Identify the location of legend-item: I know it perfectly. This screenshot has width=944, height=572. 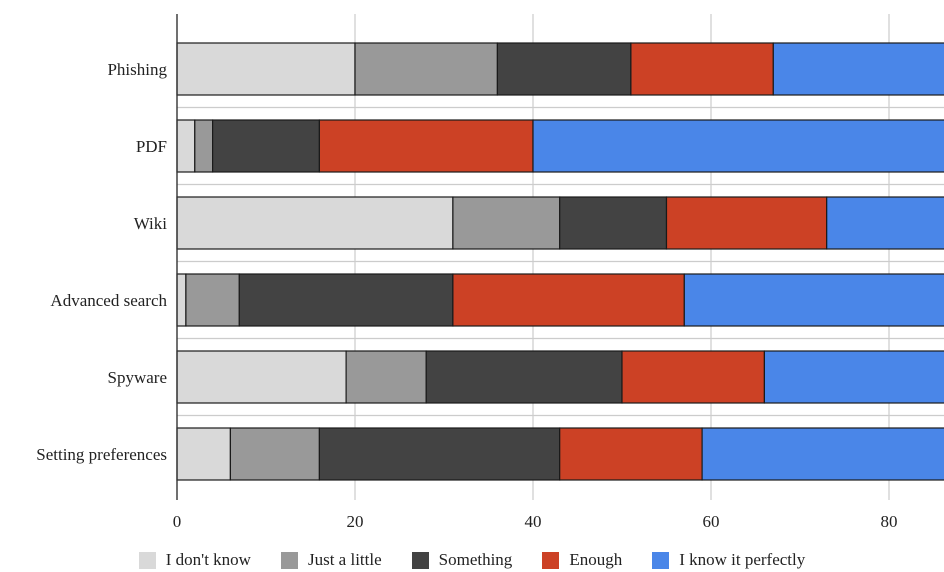
(728, 560).